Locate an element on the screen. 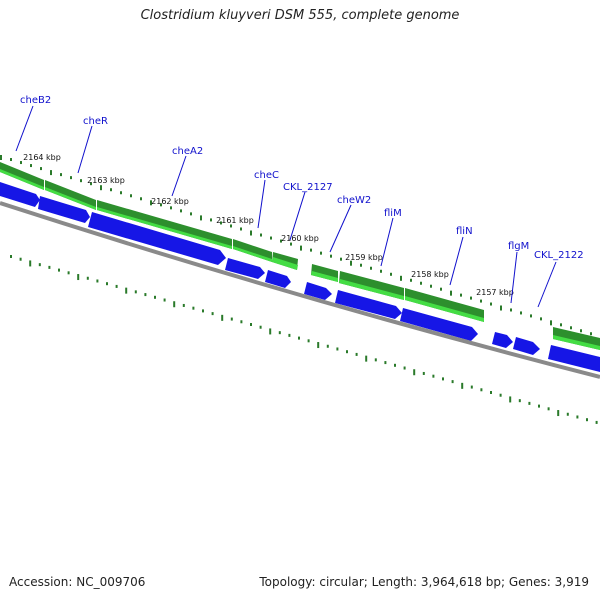 The height and width of the screenshot is (600, 600). gene-feature-cheA2 is located at coordinates (164, 224).